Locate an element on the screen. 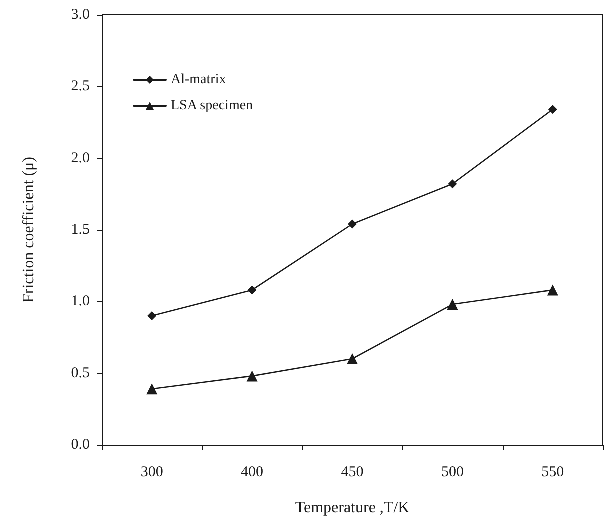  x-tick-label: 500 is located at coordinates (452, 472).